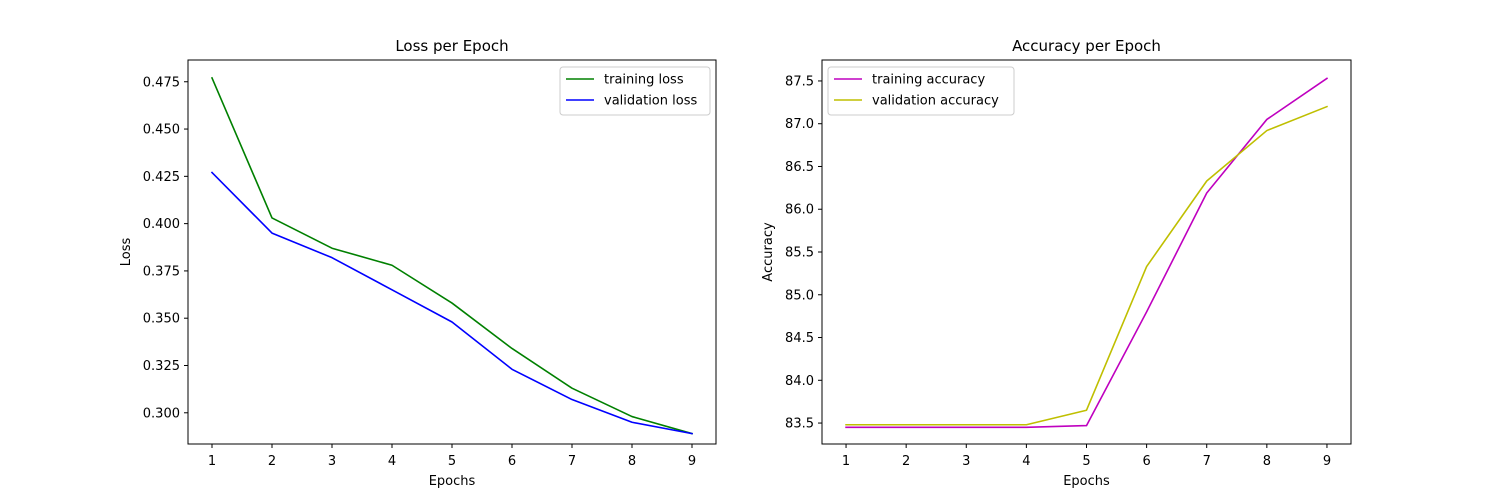  Describe the element at coordinates (161, 271) in the screenshot. I see `y-tick-label: 0.375` at that location.